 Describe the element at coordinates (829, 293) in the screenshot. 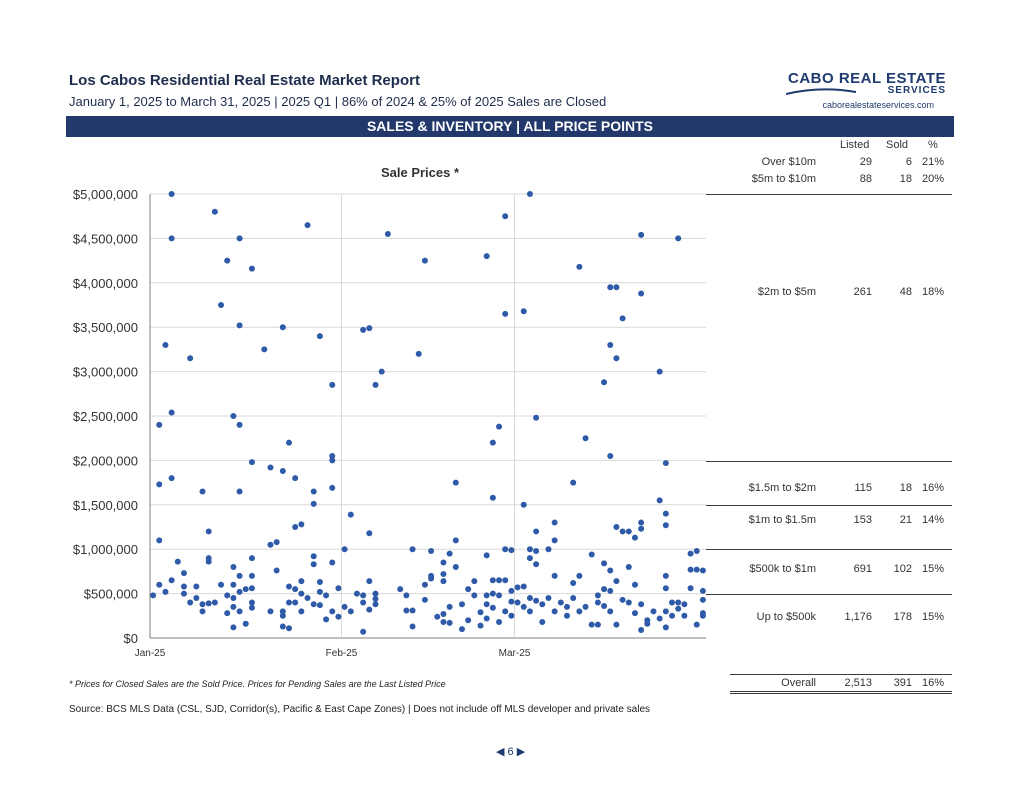

I see `table-row: $2m to $5m 261 48 18%` at that location.